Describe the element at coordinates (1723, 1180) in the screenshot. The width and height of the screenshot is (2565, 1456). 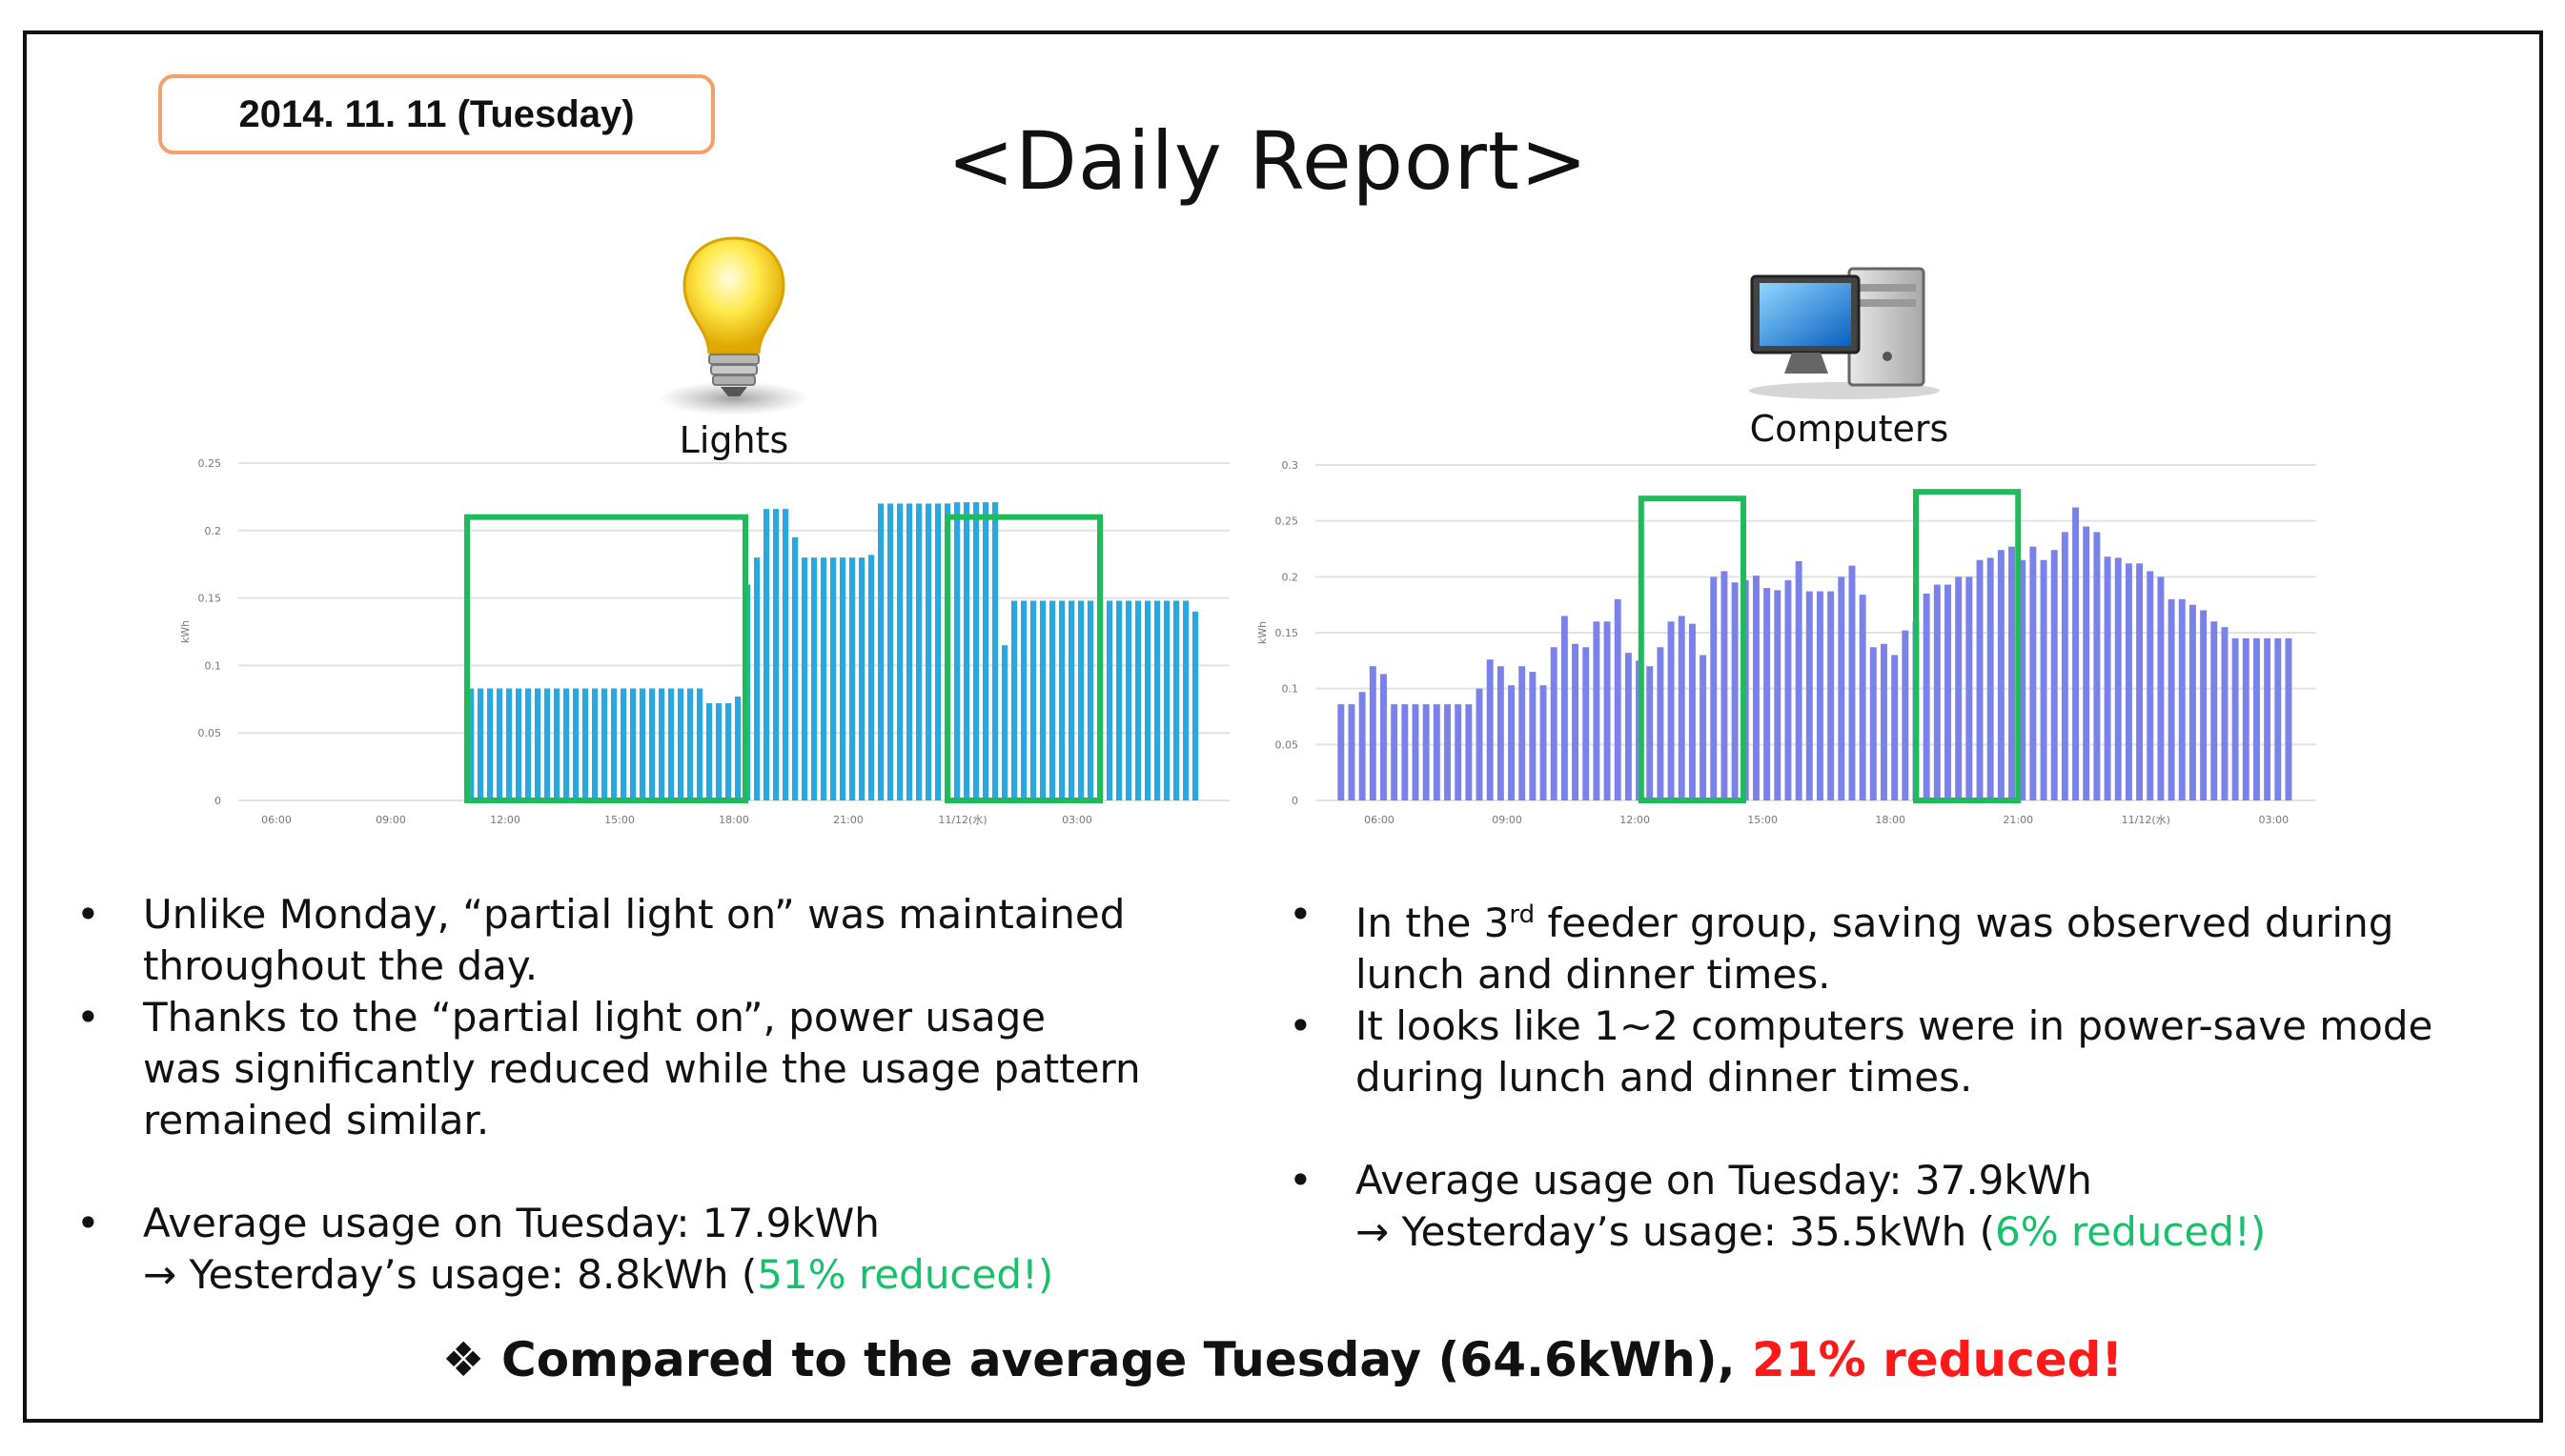
I see `computers-average-usage: Average usage on Tuesday: 37.9kWh` at that location.